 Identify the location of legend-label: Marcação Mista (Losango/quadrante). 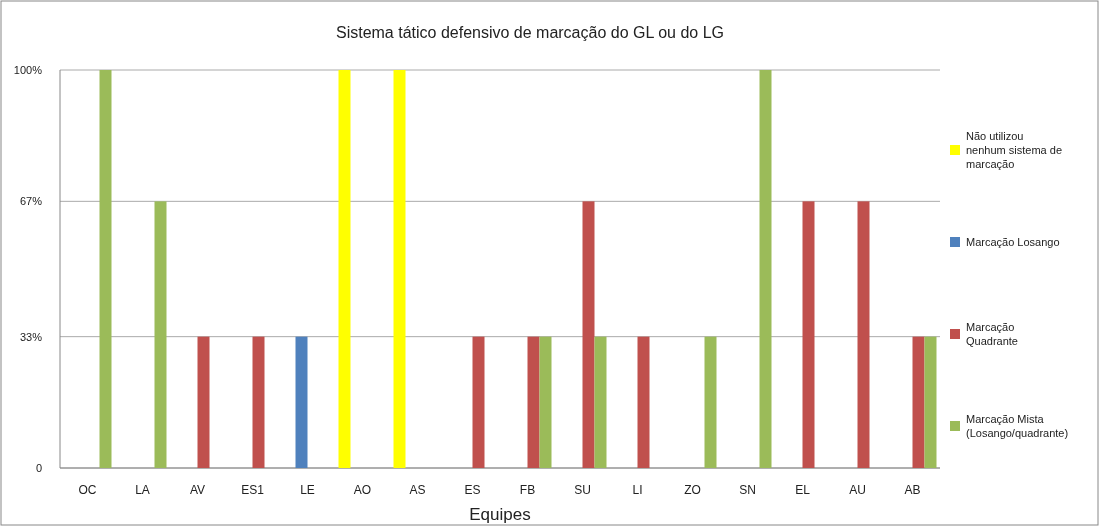
(1017, 425).